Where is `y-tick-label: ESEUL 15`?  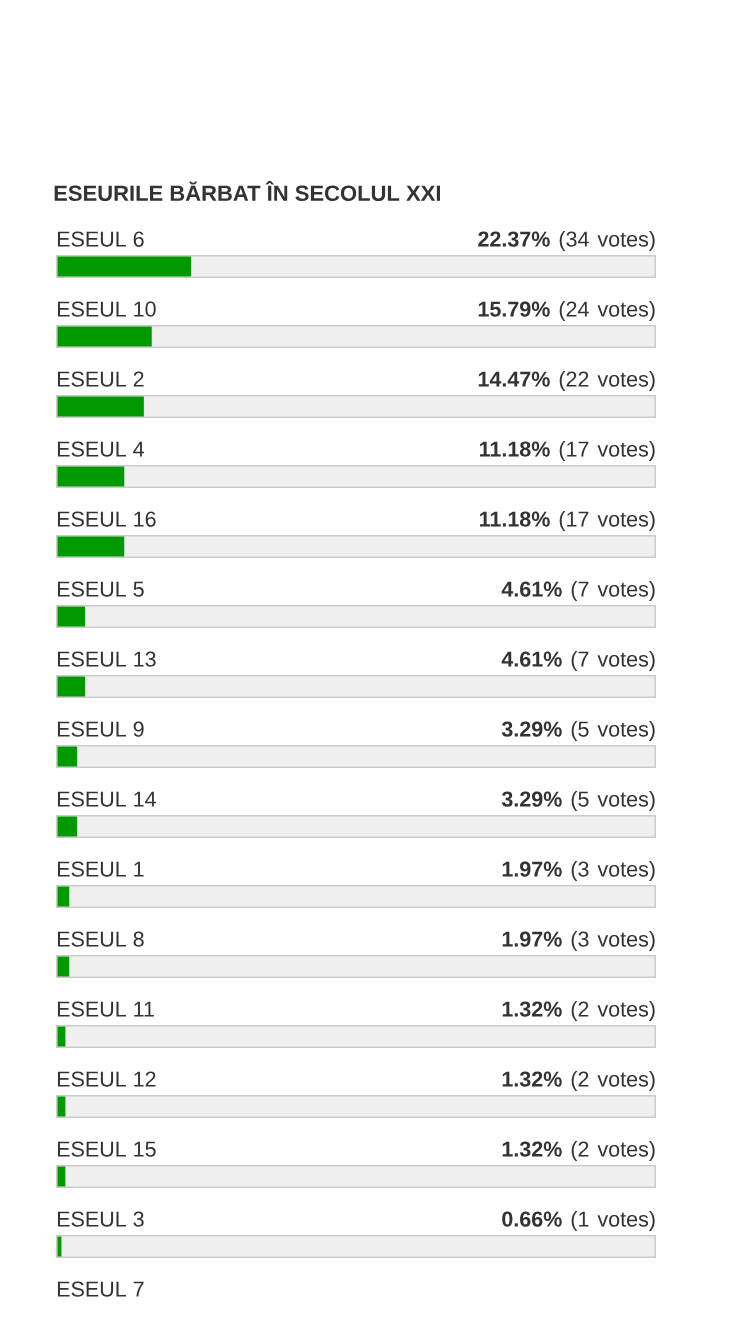
y-tick-label: ESEUL 15 is located at coordinates (106, 1149).